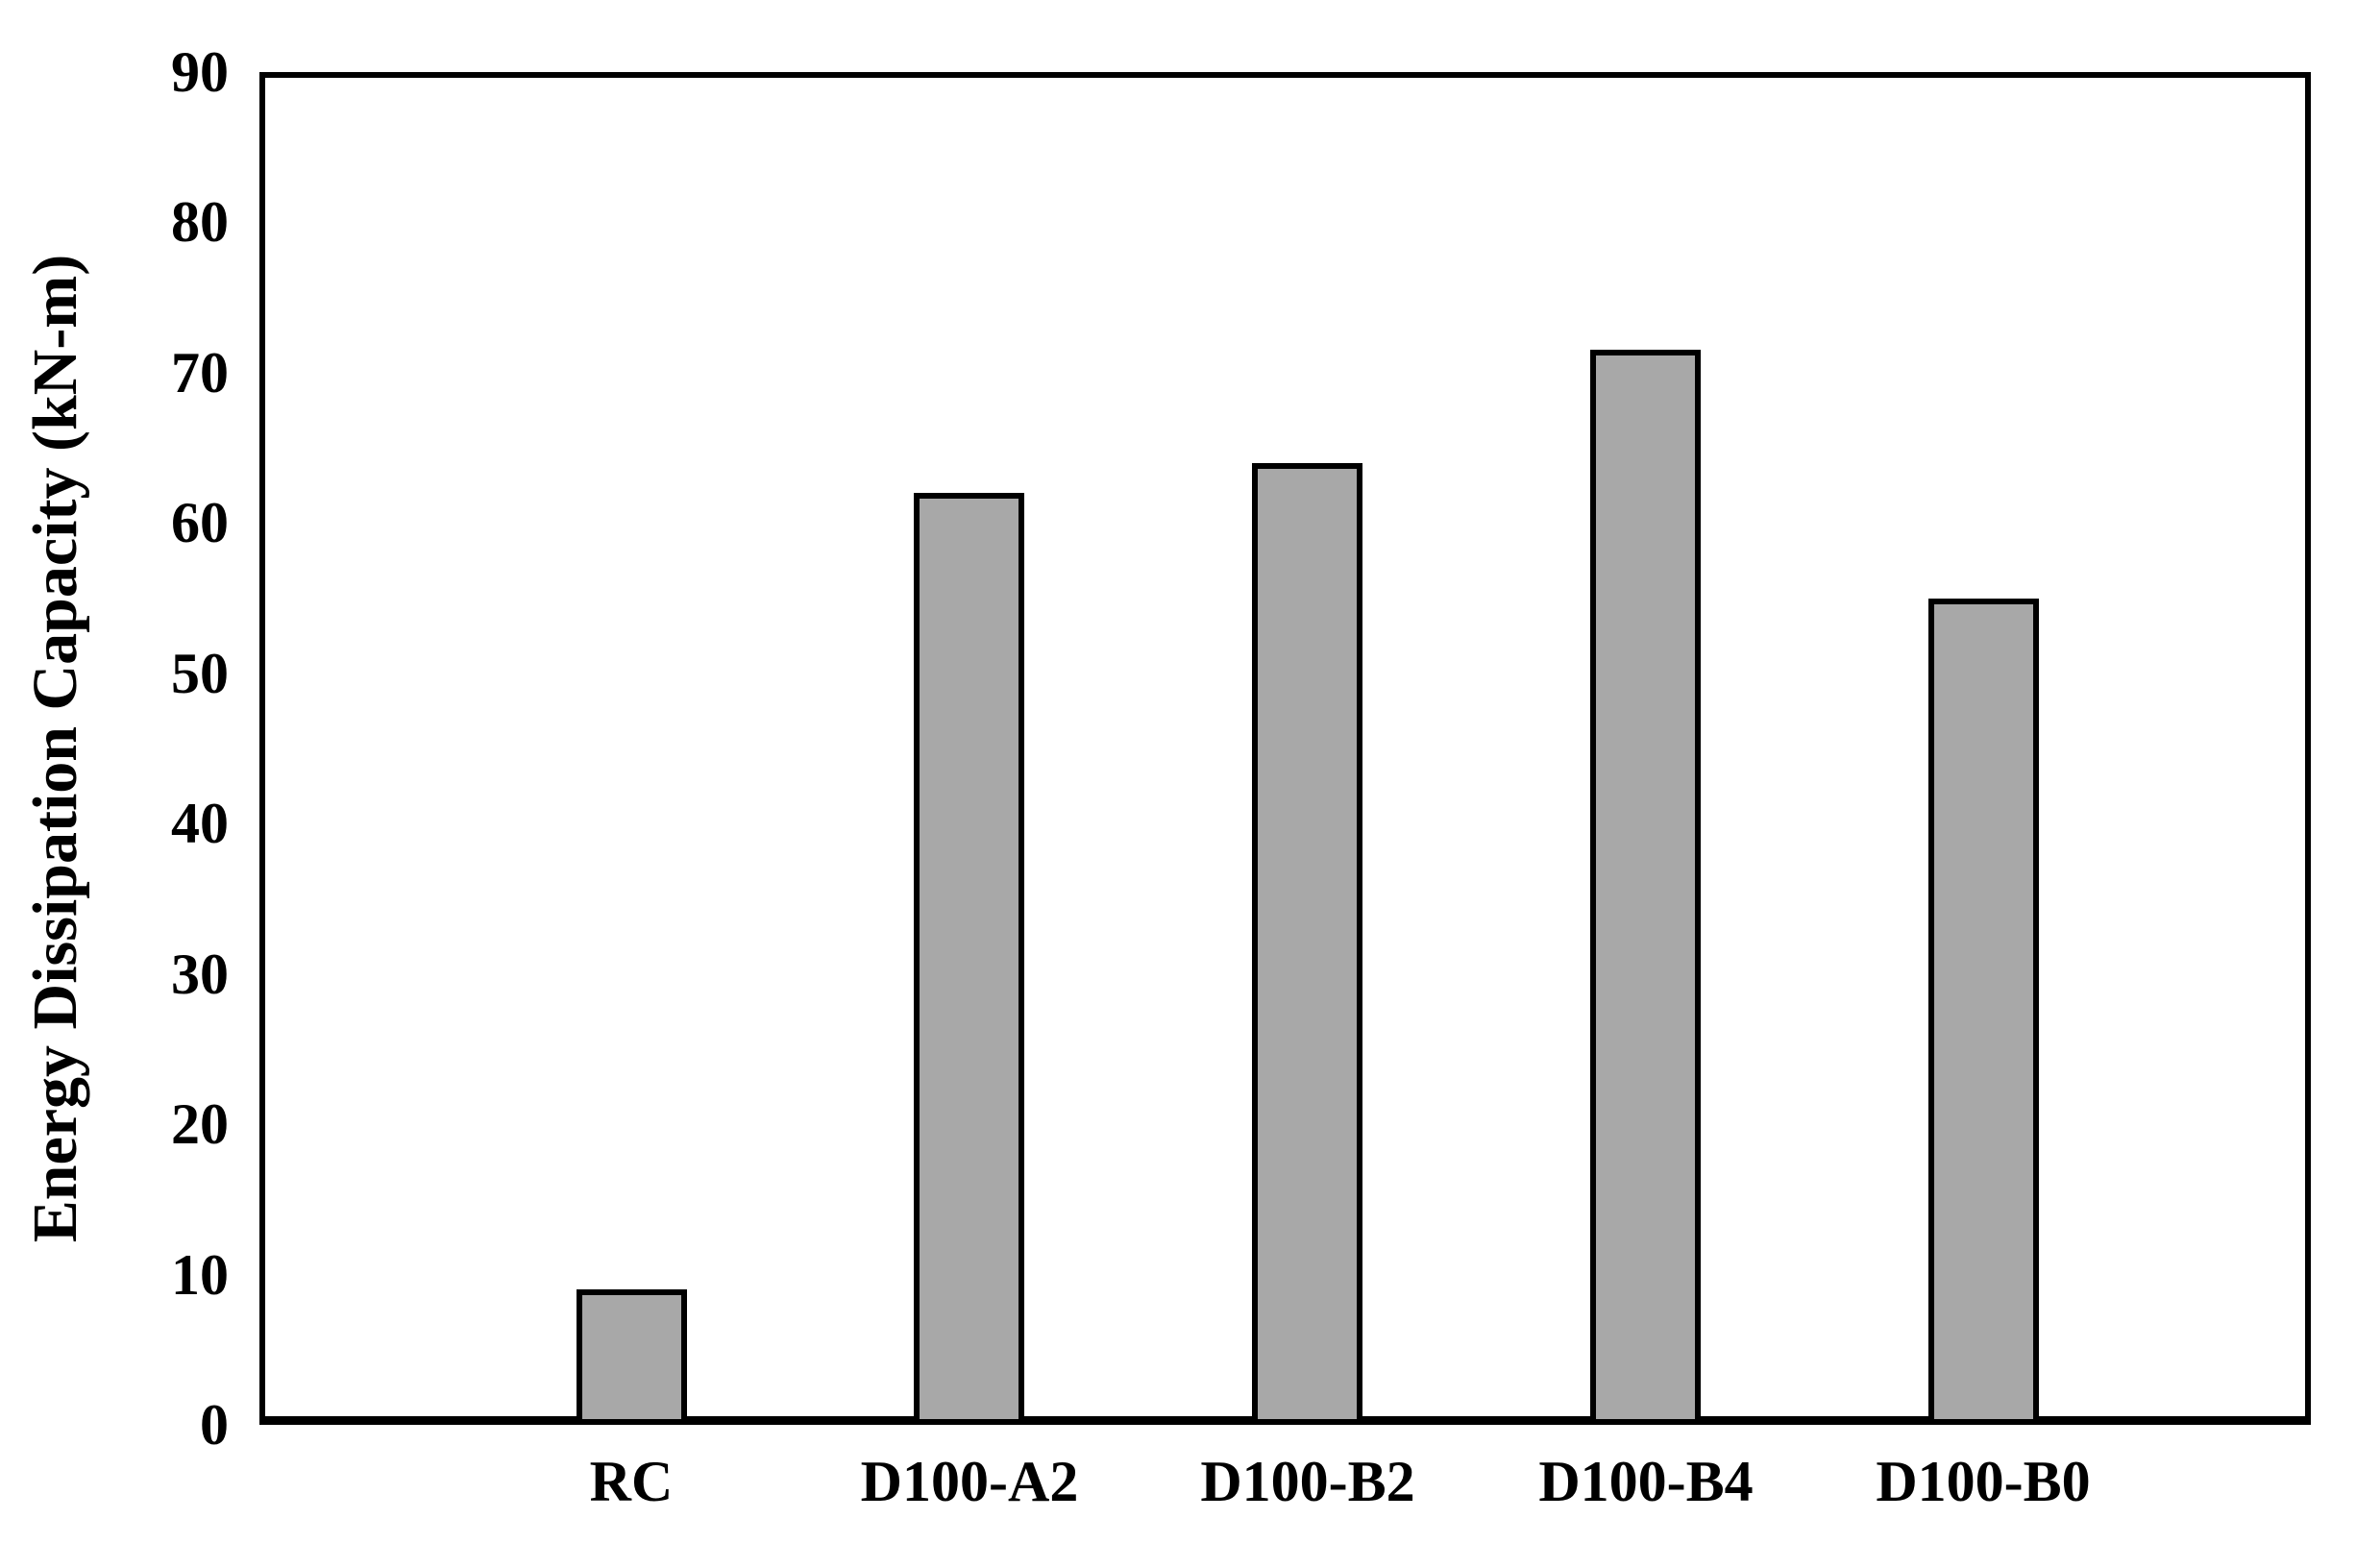 The image size is (2356, 1568). Describe the element at coordinates (200, 1274) in the screenshot. I see `y-tick-label-10: 10` at that location.